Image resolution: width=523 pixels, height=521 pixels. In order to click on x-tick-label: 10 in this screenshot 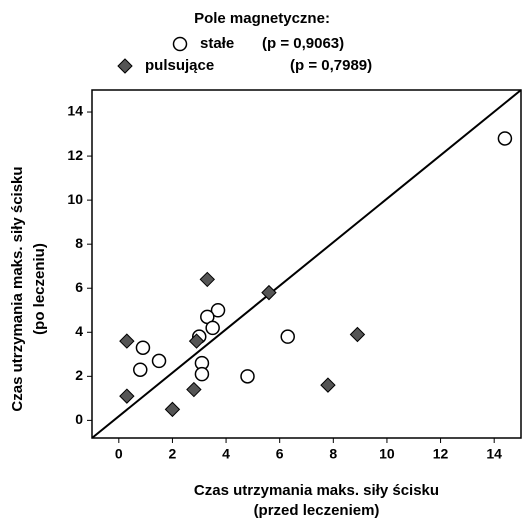, I will do `click(387, 454)`.